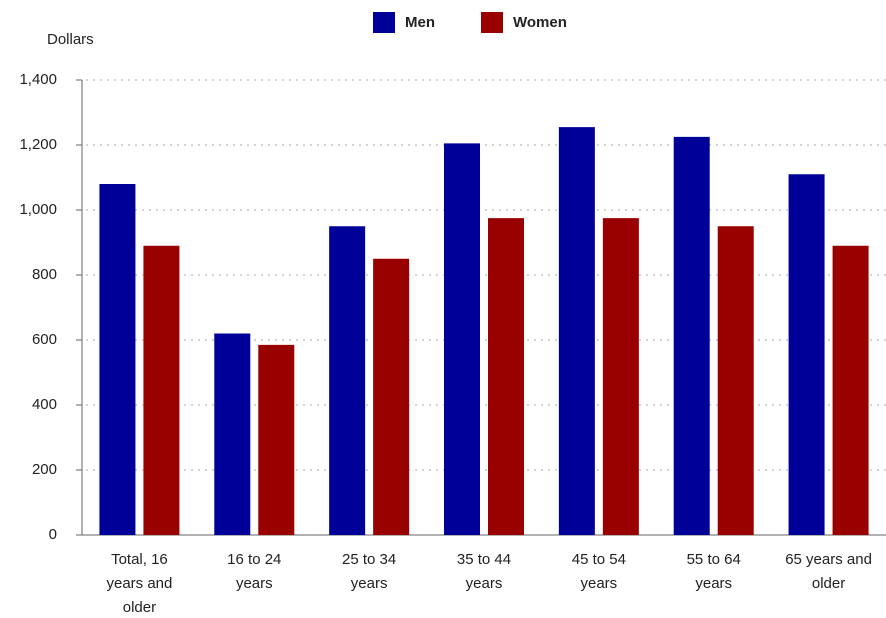 The height and width of the screenshot is (618, 886). What do you see at coordinates (420, 22) in the screenshot?
I see `legend-label: Men` at bounding box center [420, 22].